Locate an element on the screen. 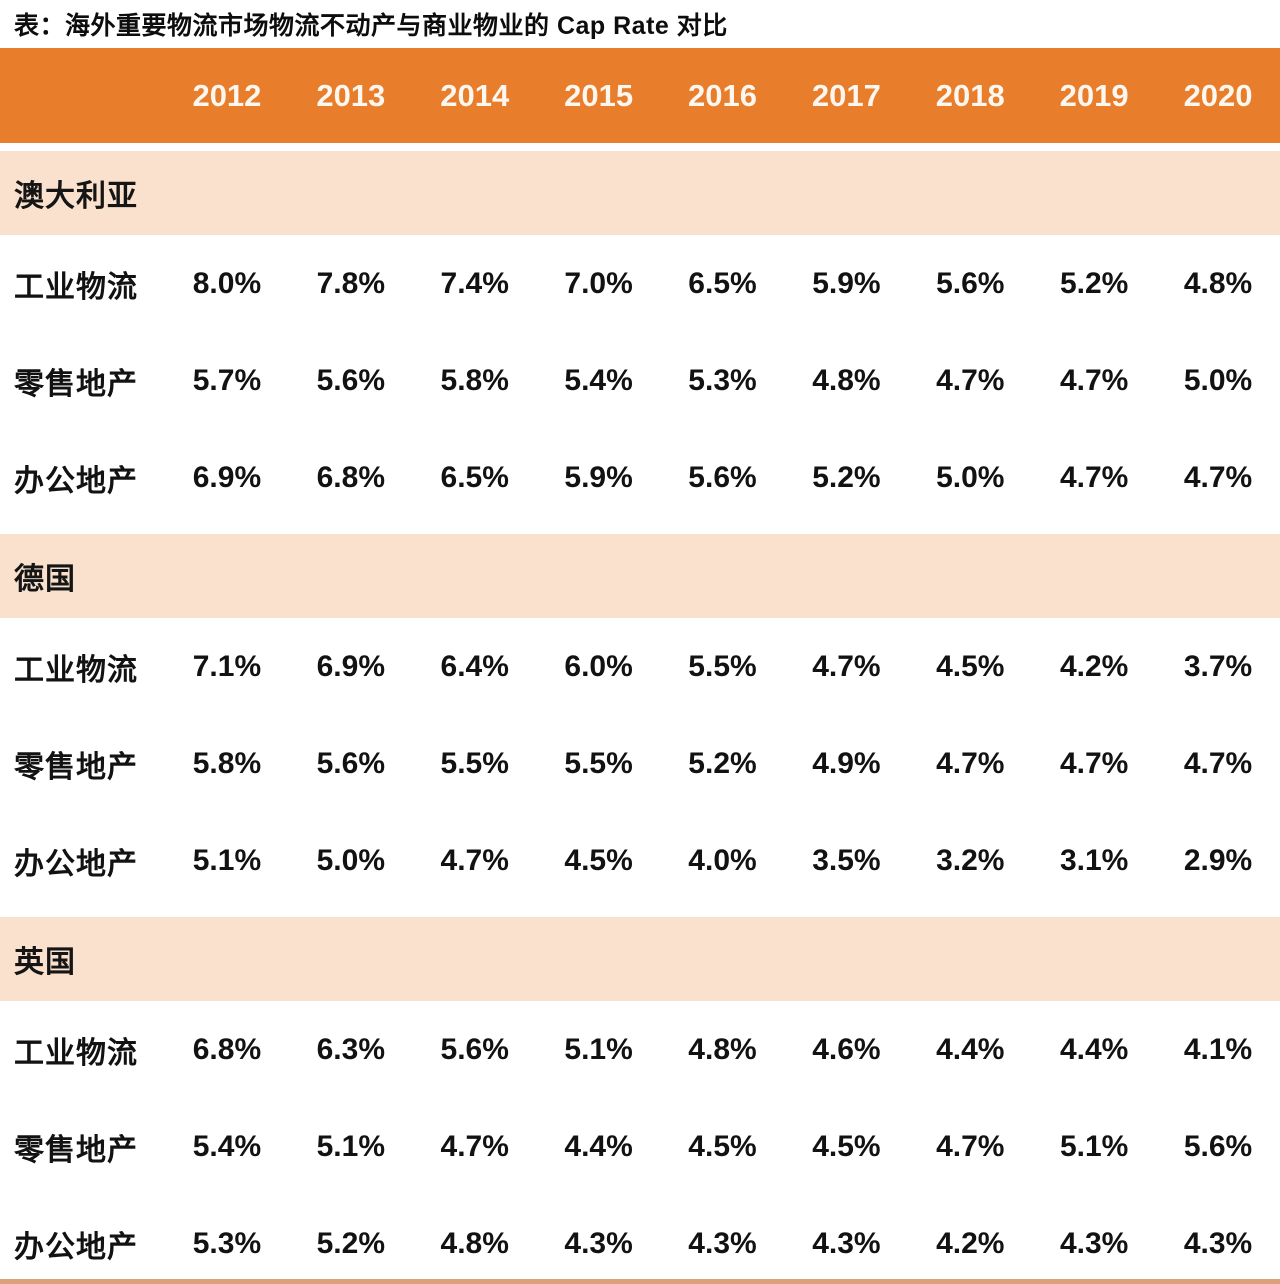 This screenshot has width=1280, height=1284. value-cell: 6.0% is located at coordinates (598, 666).